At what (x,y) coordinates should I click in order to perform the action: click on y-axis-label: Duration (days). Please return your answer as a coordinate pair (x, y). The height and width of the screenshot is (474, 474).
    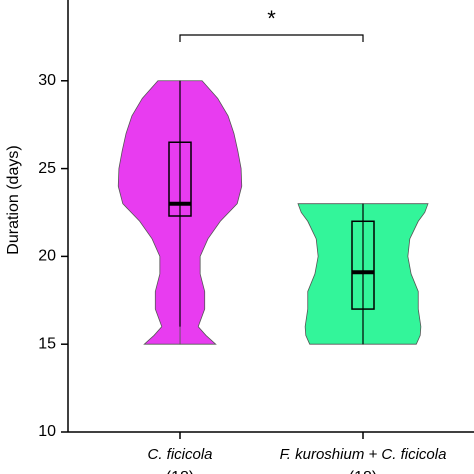
    Looking at the image, I should click on (13, 199).